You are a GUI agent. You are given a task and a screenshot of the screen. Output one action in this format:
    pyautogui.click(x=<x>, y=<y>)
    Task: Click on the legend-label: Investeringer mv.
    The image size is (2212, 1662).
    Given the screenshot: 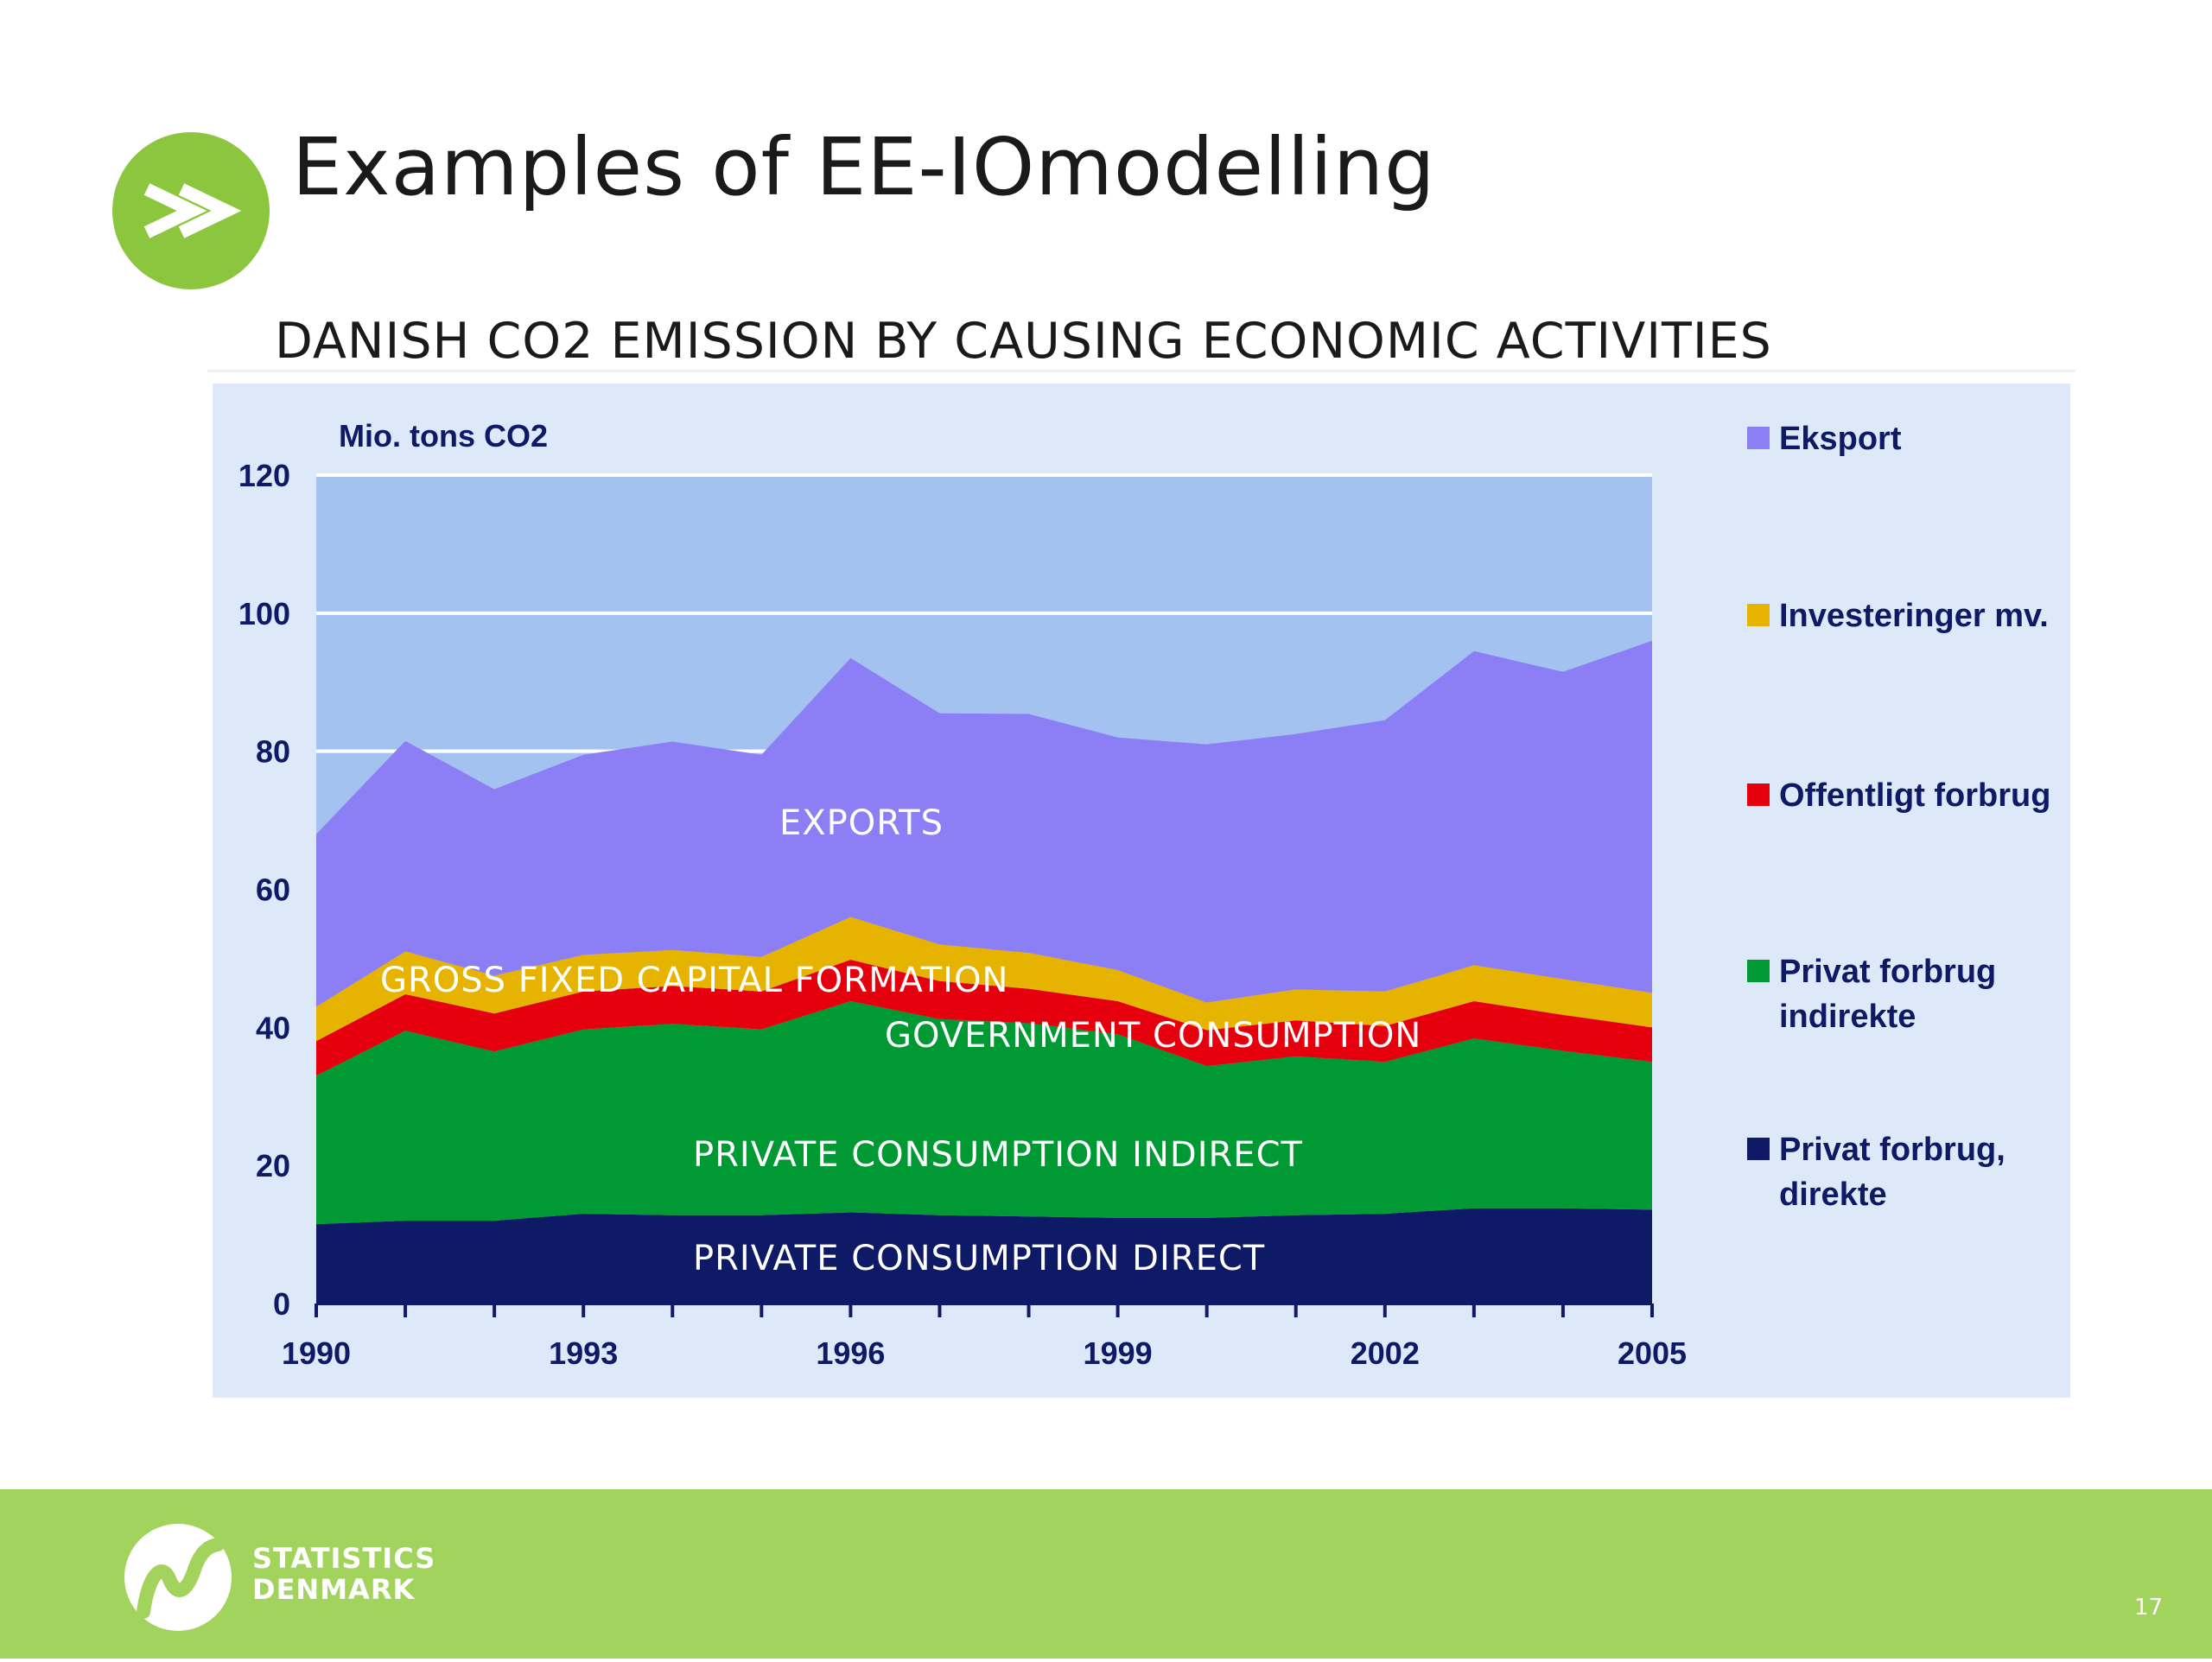 What is the action you would take?
    pyautogui.click(x=1914, y=616)
    